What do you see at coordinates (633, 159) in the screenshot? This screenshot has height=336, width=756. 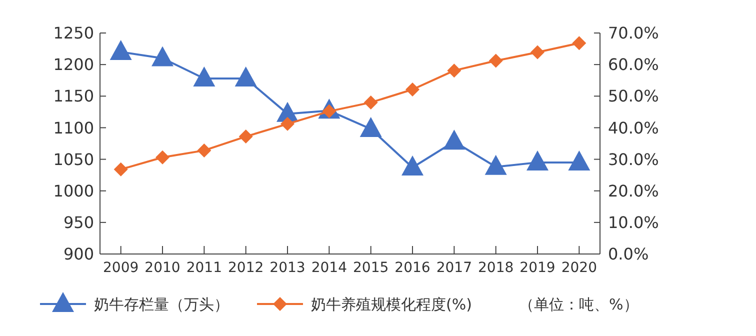 I see `y2-tick-label: 30.0%` at bounding box center [633, 159].